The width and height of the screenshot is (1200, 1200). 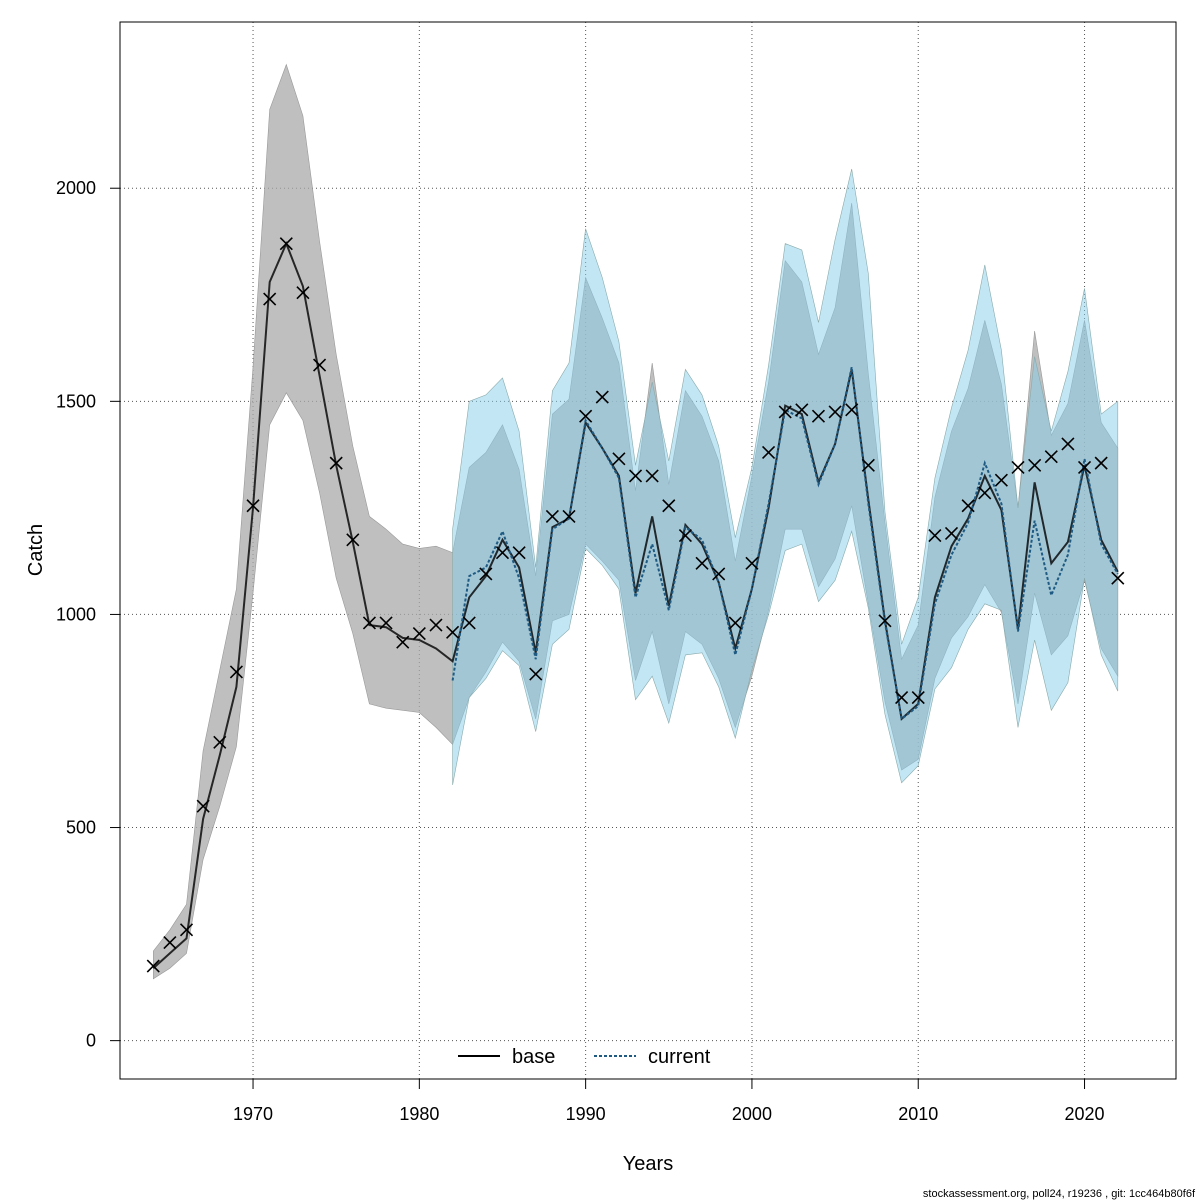 I want to click on observed-point-2002, so click(x=785, y=412).